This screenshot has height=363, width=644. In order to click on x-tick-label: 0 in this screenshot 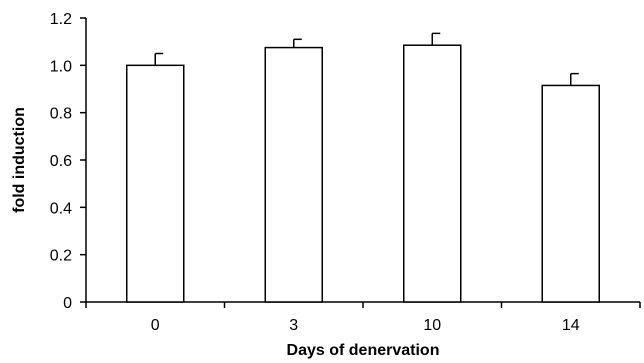, I will do `click(155, 325)`.